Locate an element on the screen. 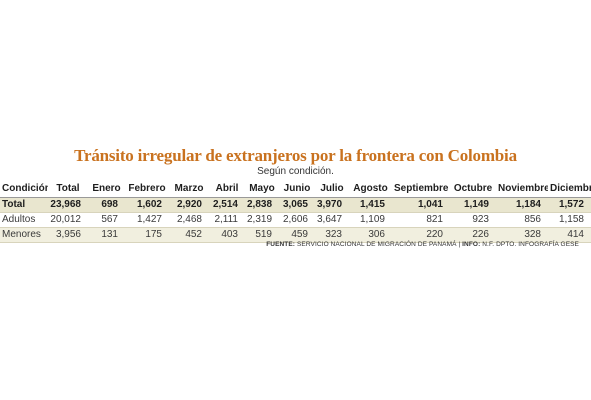 The width and height of the screenshot is (591, 400). table-cell: 923 is located at coordinates (473, 220).